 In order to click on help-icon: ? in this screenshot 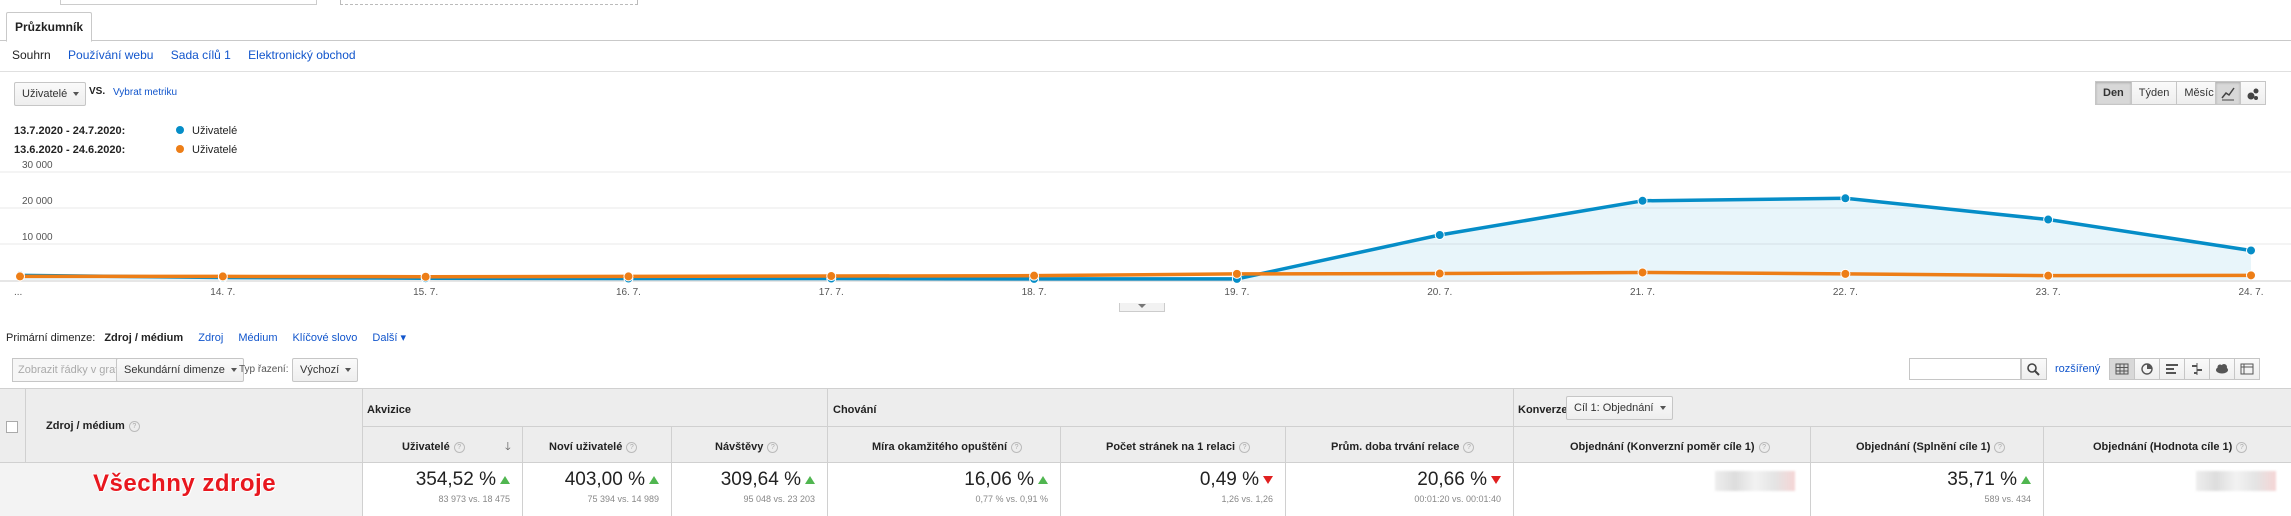, I will do `click(459, 447)`.